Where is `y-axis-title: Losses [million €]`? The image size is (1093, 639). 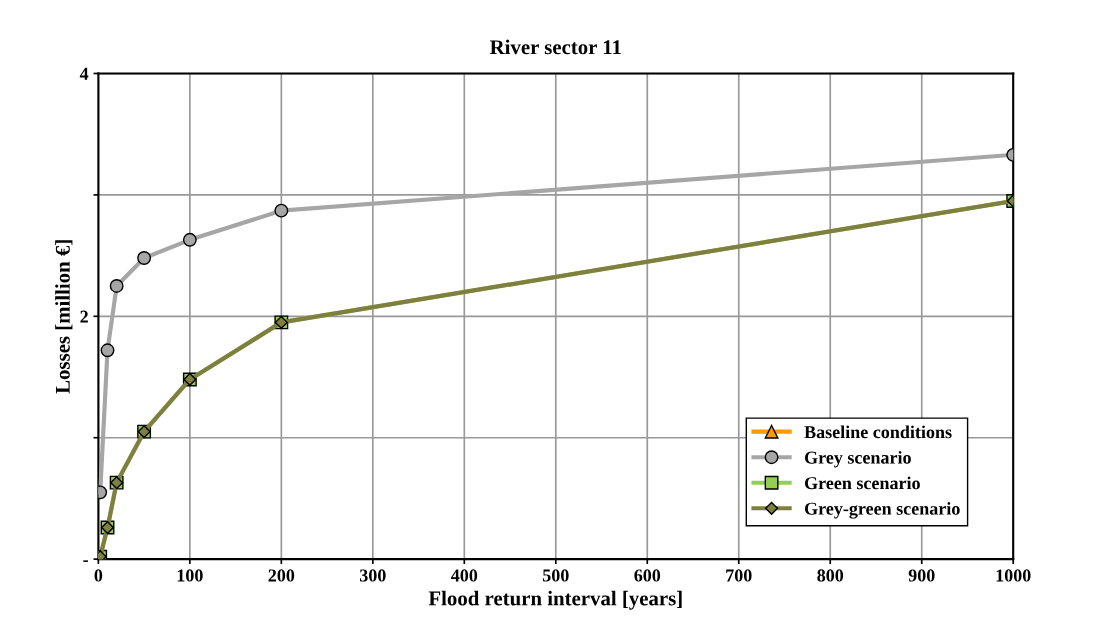
y-axis-title: Losses [million €] is located at coordinates (64, 317).